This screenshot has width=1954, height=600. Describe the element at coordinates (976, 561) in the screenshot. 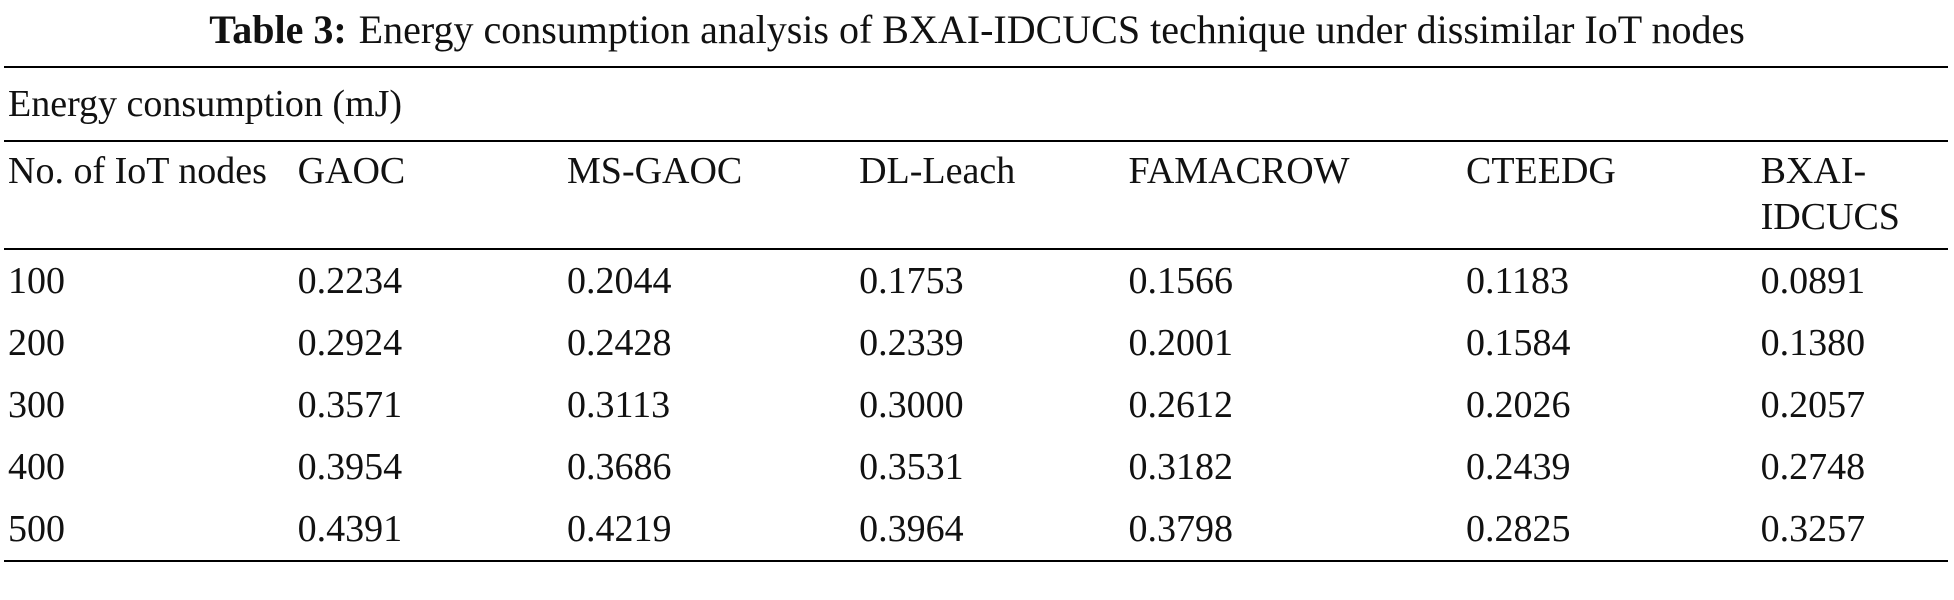

I see `bottom-rule` at that location.